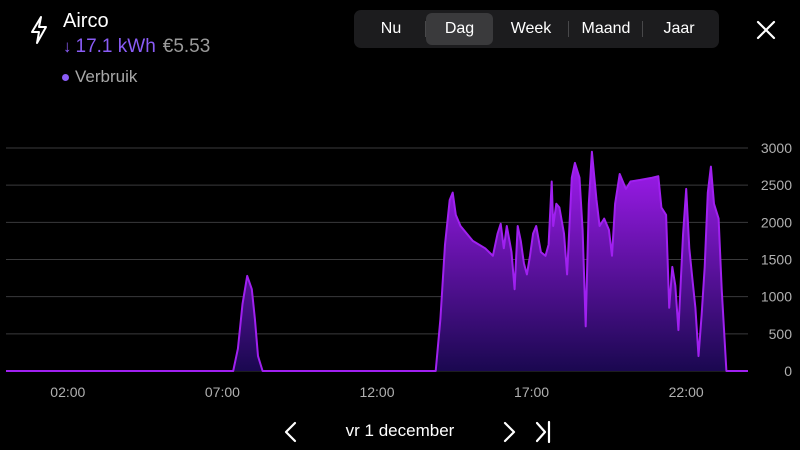 Image resolution: width=800 pixels, height=450 pixels. I want to click on x-tick-label: 17:00, so click(531, 392).